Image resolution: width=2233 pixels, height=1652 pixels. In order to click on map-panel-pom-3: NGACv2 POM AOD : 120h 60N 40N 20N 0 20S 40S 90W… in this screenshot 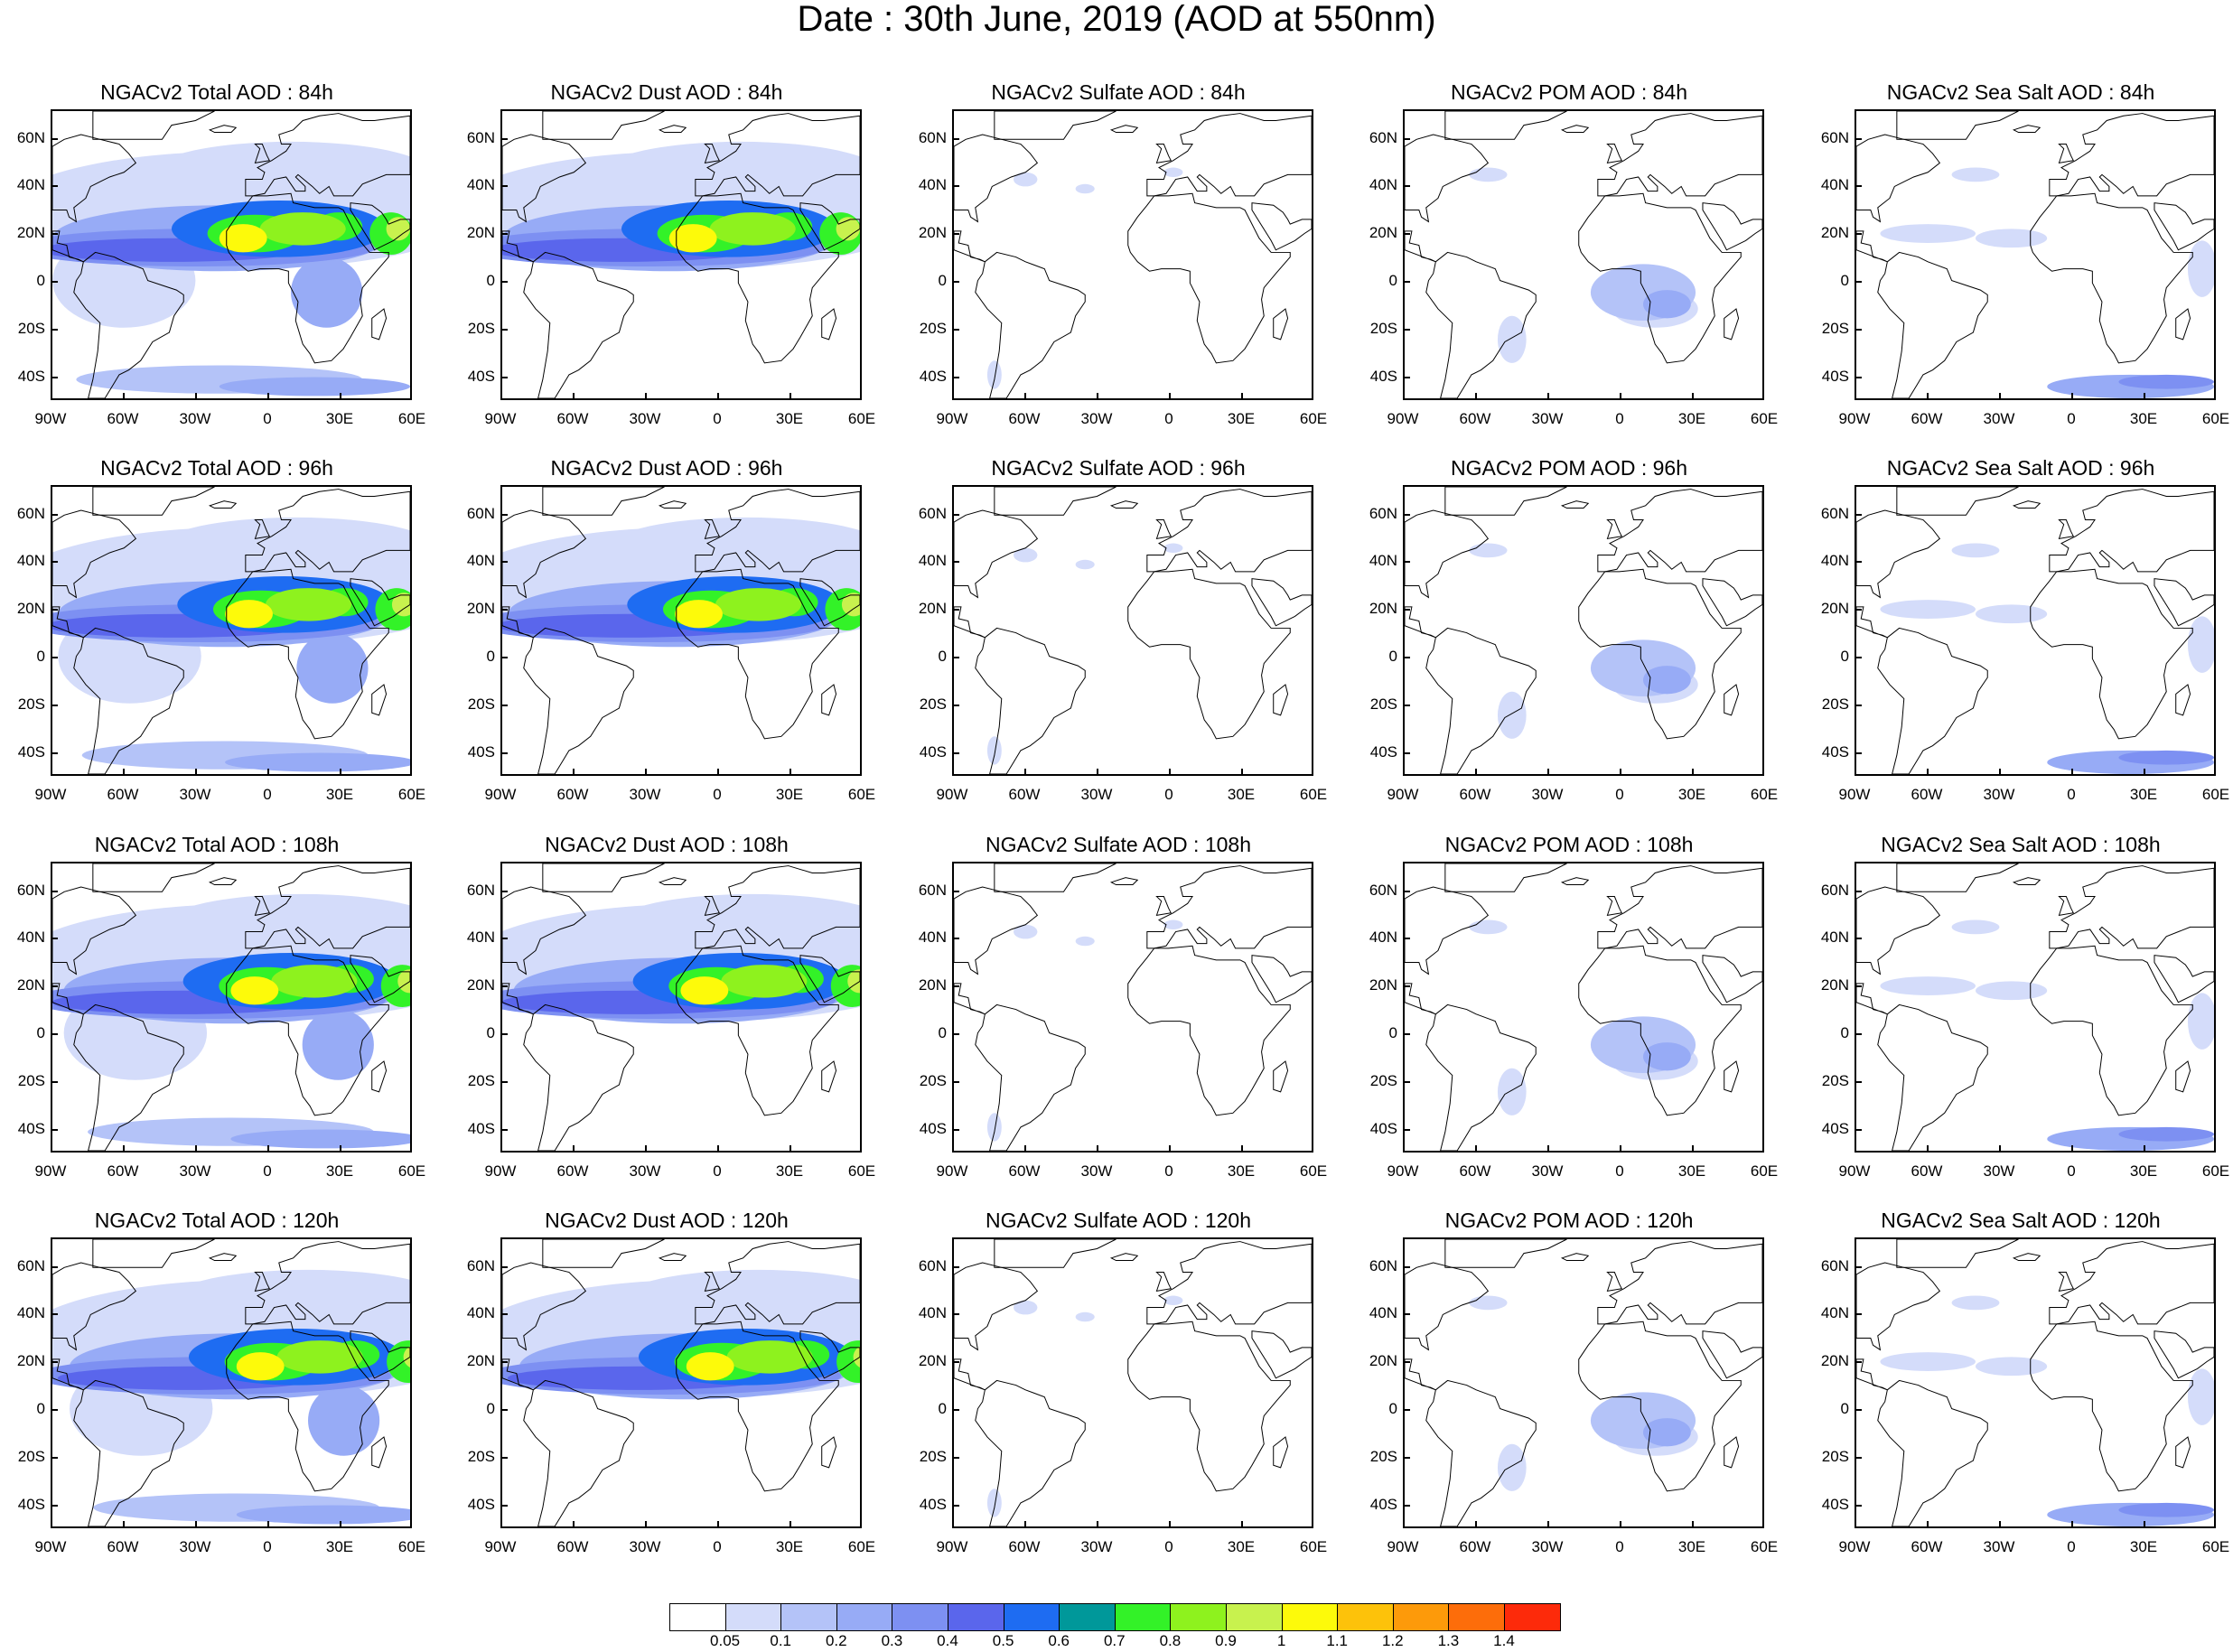, I will do `click(1569, 1391)`.